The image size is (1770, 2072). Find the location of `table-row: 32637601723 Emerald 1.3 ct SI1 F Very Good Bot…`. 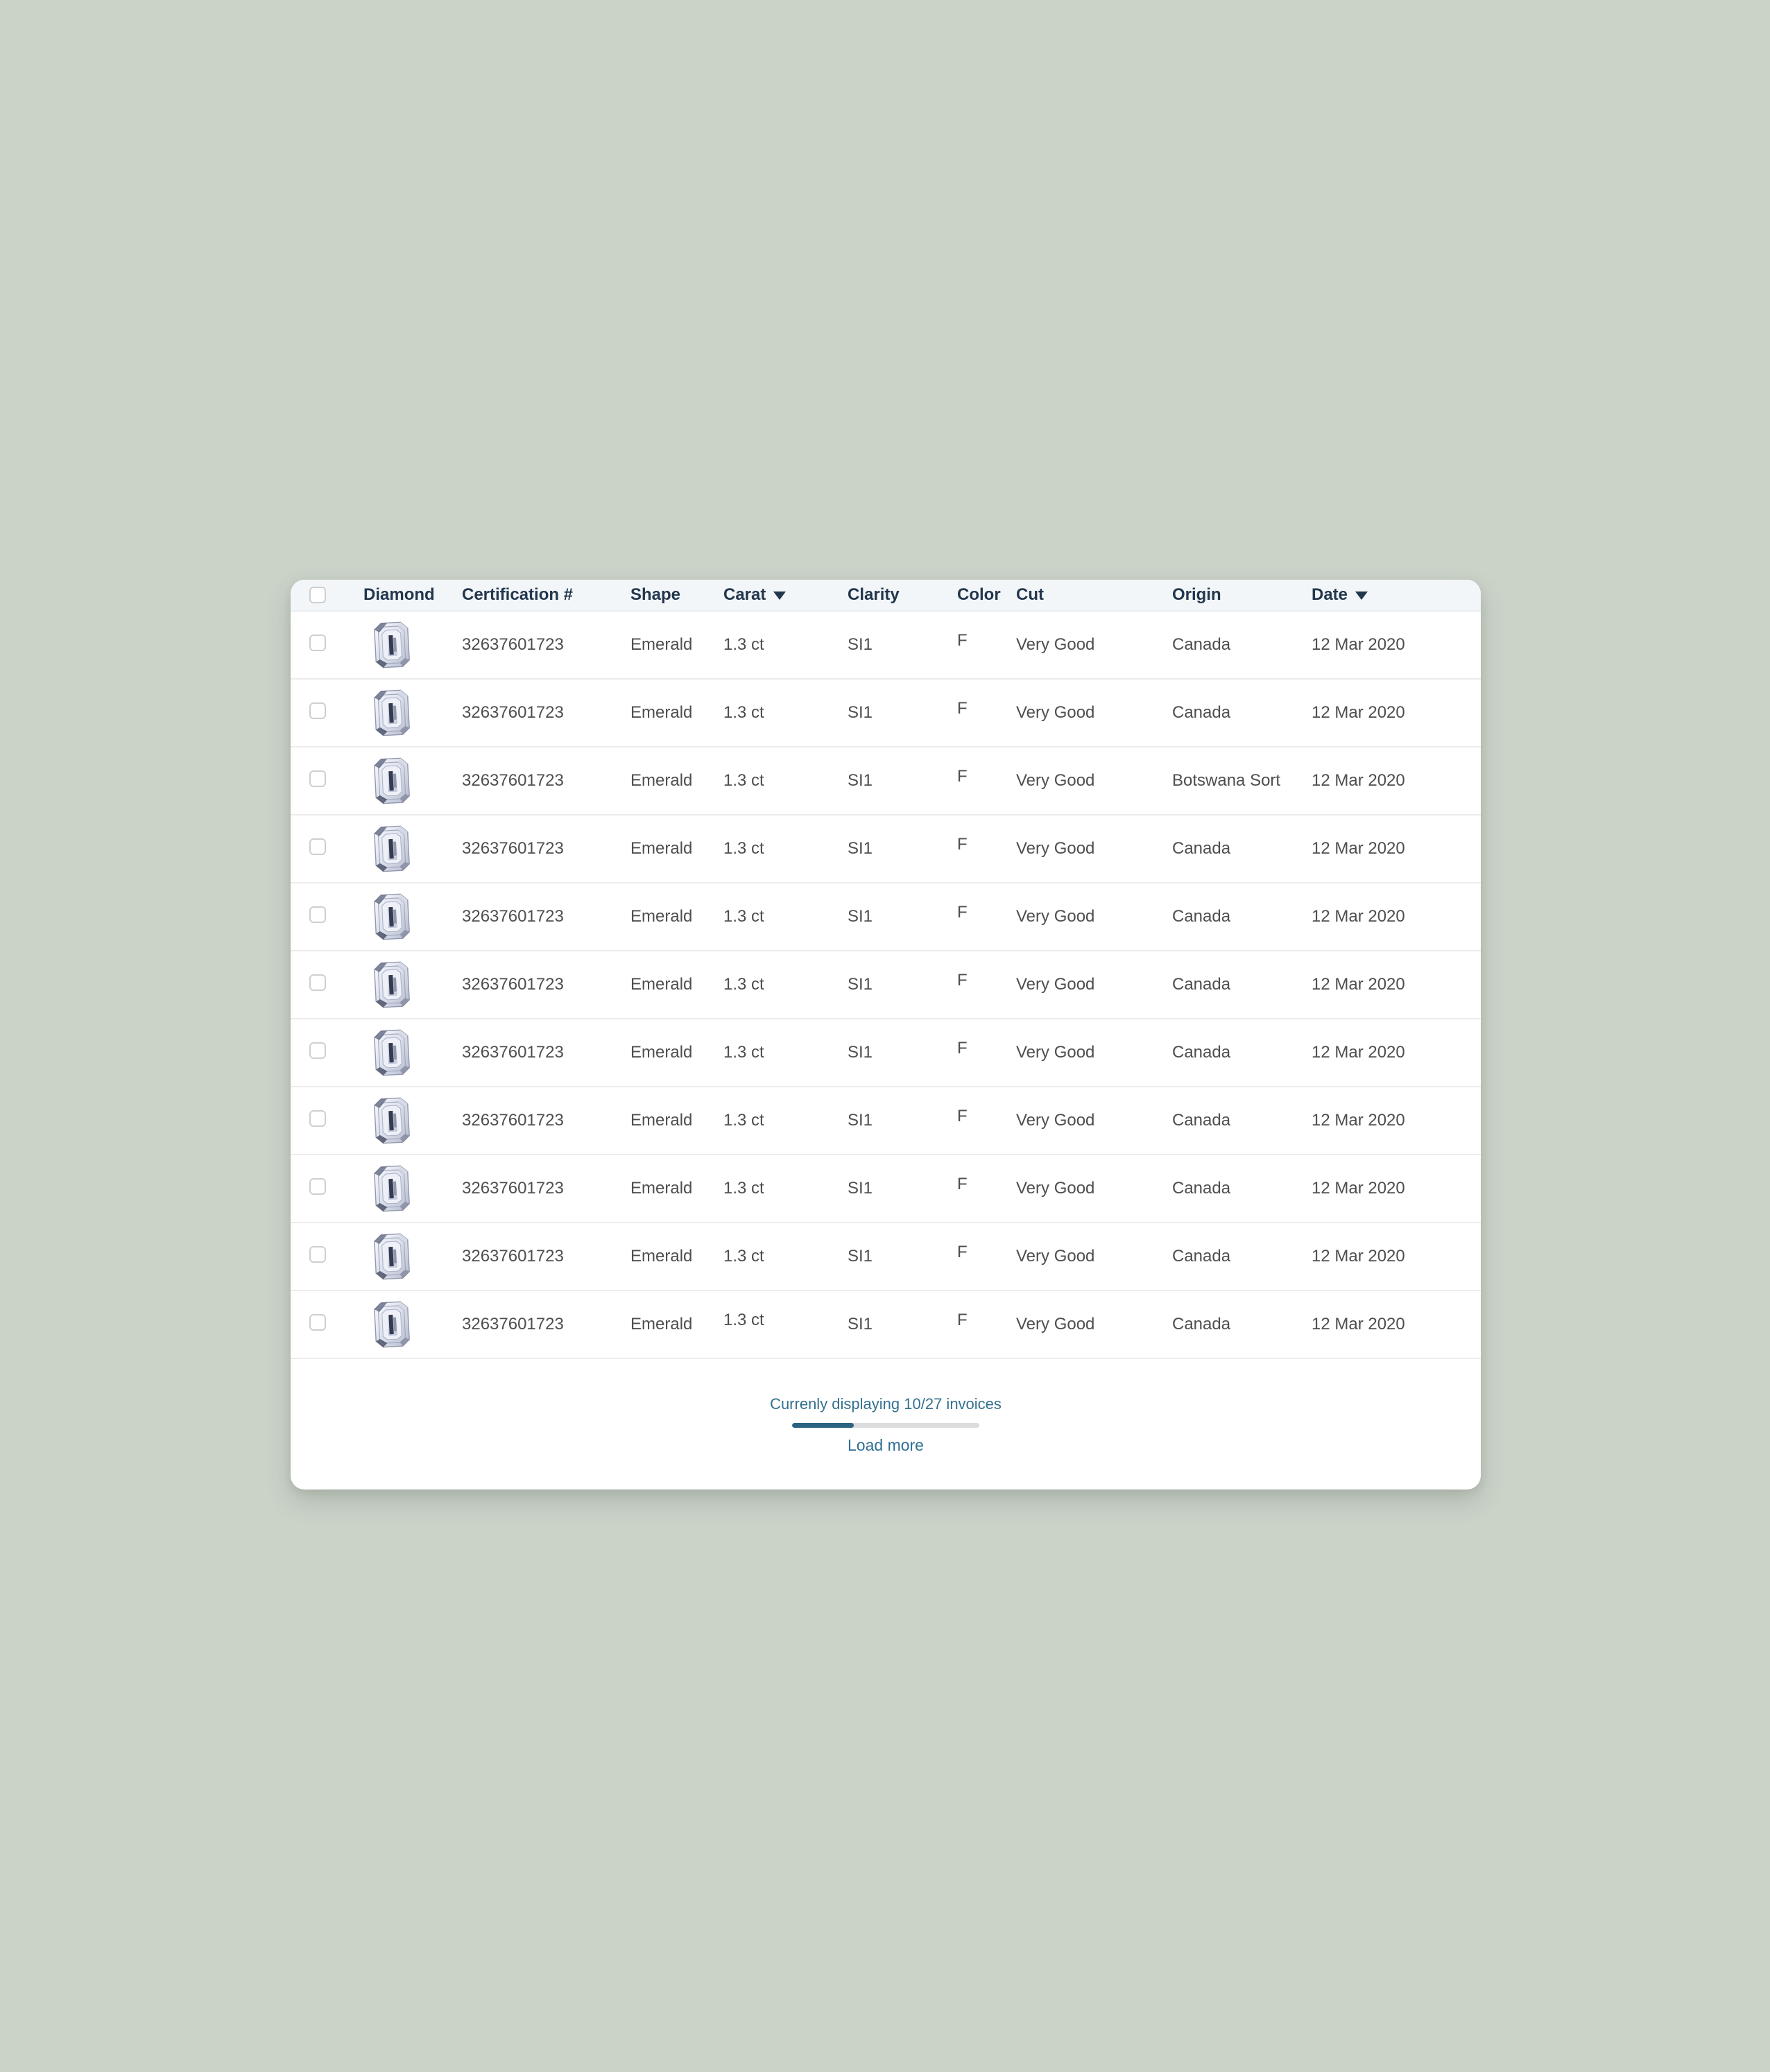

table-row: 32637601723 Emerald 1.3 ct SI1 F Very Good Bot… is located at coordinates (886, 781).